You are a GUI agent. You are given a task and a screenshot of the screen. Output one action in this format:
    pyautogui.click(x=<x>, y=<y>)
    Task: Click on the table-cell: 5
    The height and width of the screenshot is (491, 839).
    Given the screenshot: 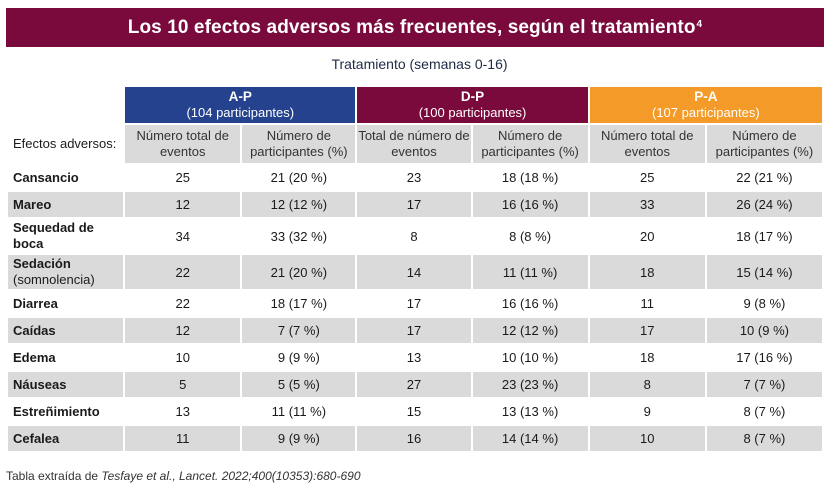 What is the action you would take?
    pyautogui.click(x=183, y=384)
    